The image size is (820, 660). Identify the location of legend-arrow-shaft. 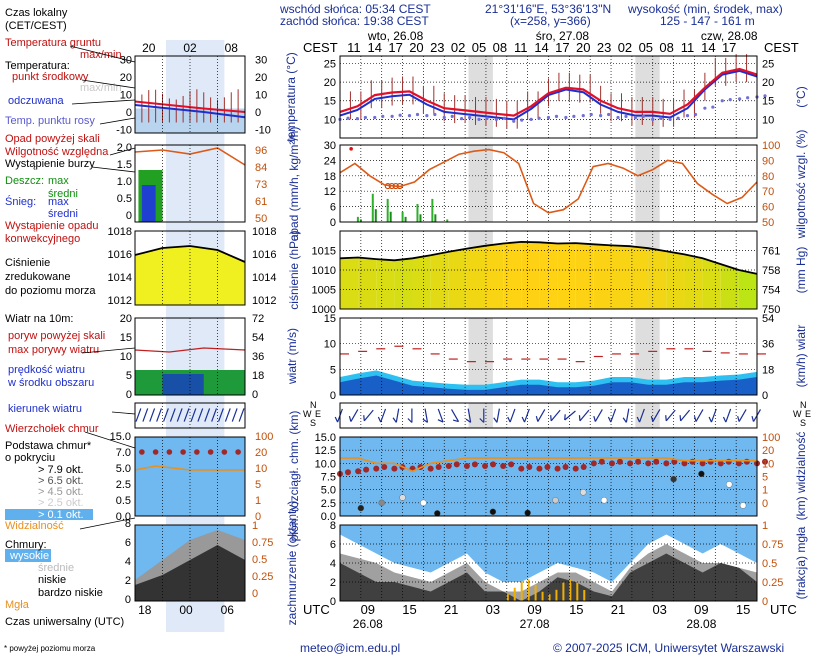
(186, 415).